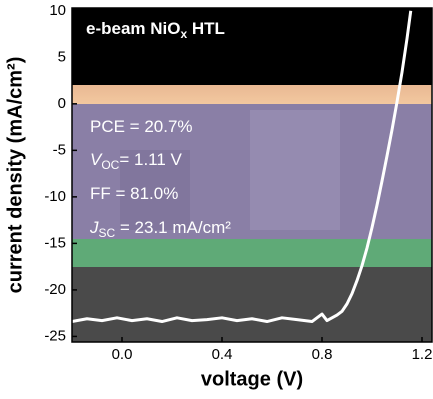  I want to click on annotation-text: PCE = 20.7%, so click(141, 126).